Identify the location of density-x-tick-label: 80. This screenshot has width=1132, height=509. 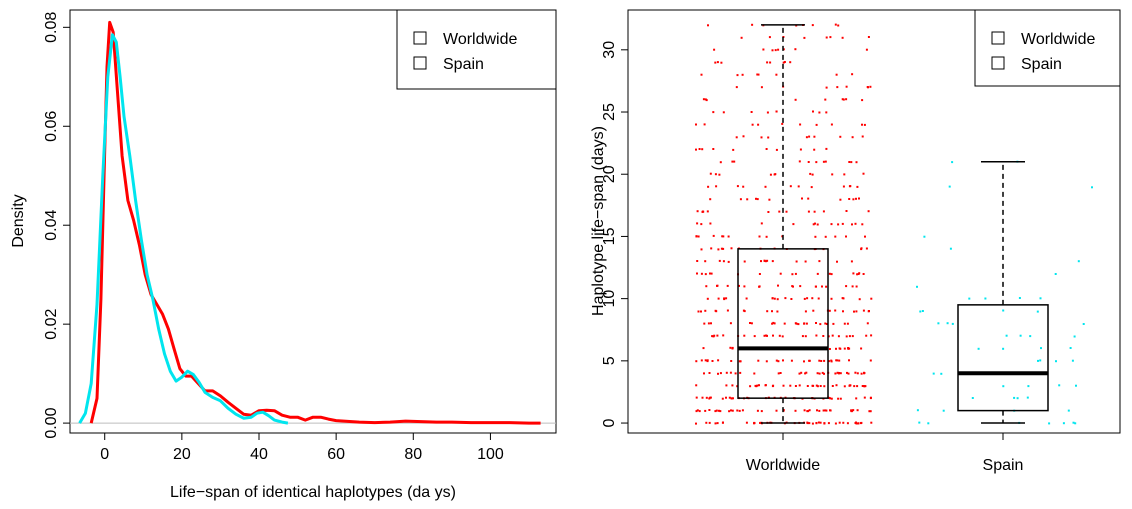
(413, 454).